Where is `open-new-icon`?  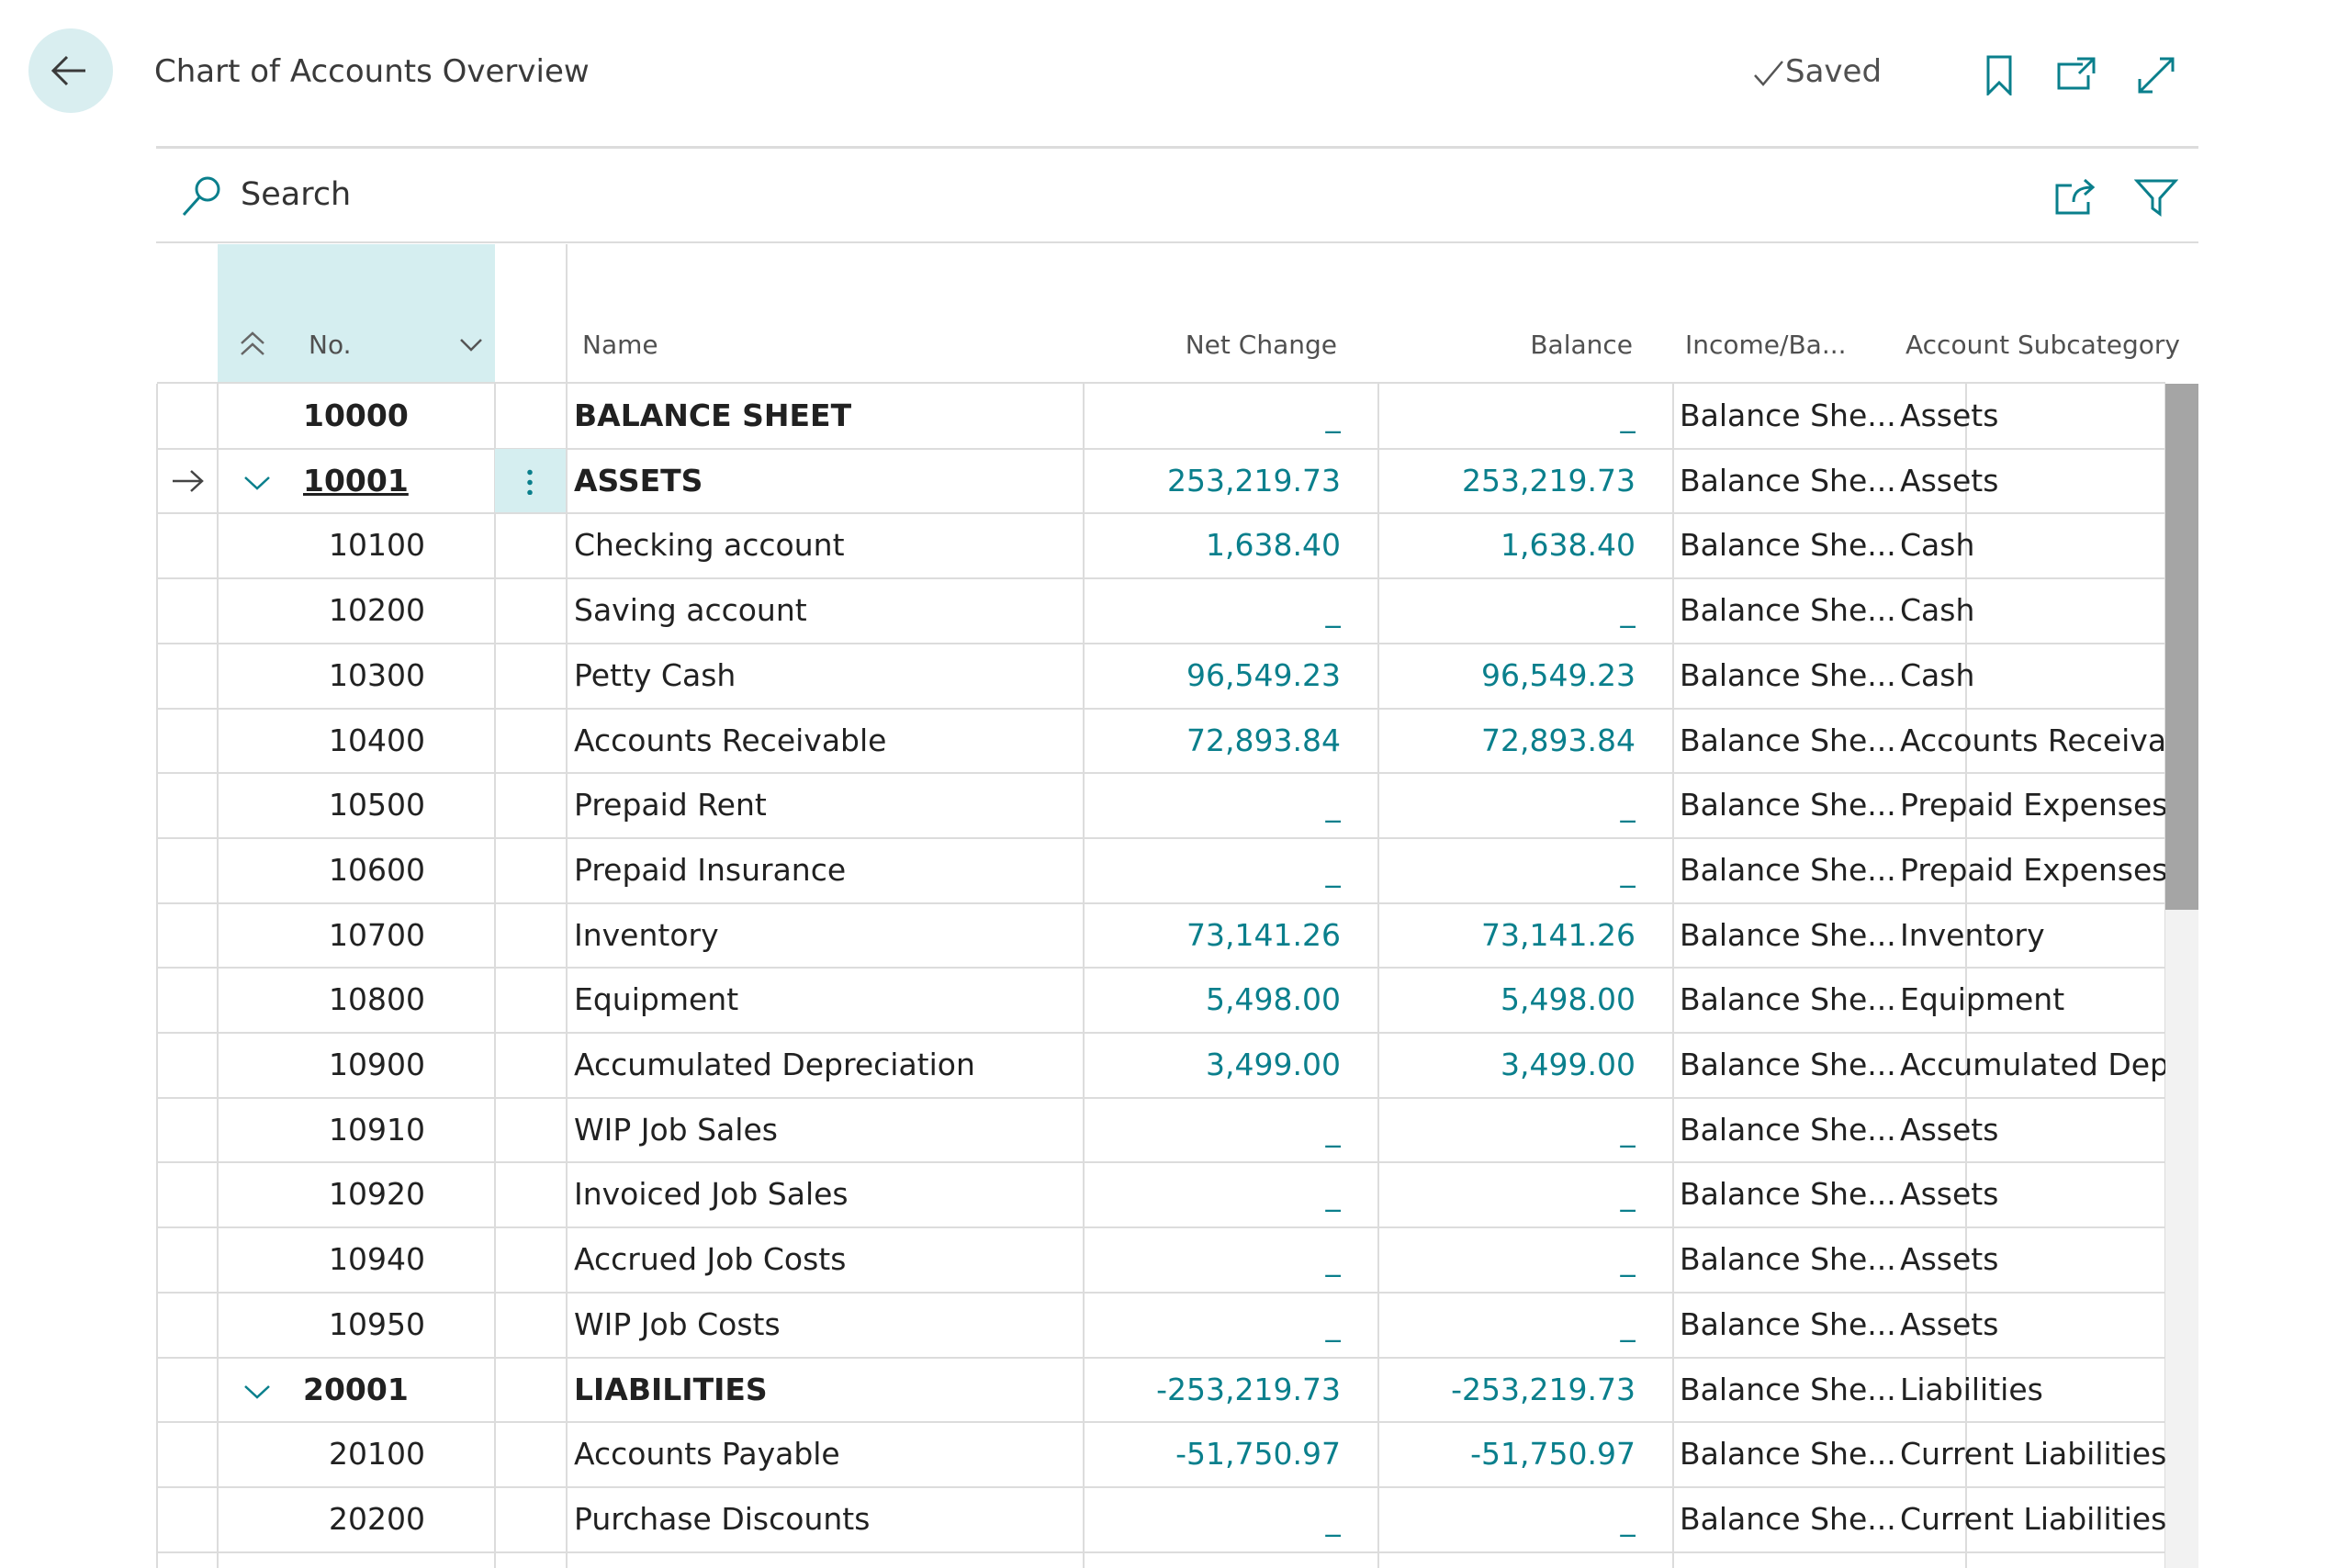 open-new-icon is located at coordinates (2076, 73).